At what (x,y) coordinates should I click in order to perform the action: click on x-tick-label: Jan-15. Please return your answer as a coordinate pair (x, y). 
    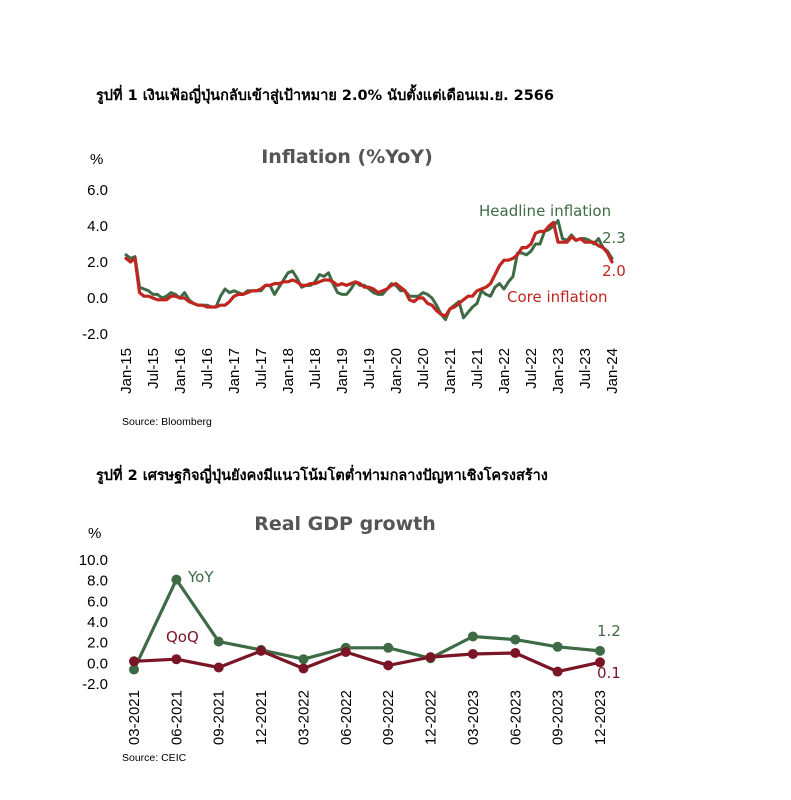
    Looking at the image, I should click on (126, 371).